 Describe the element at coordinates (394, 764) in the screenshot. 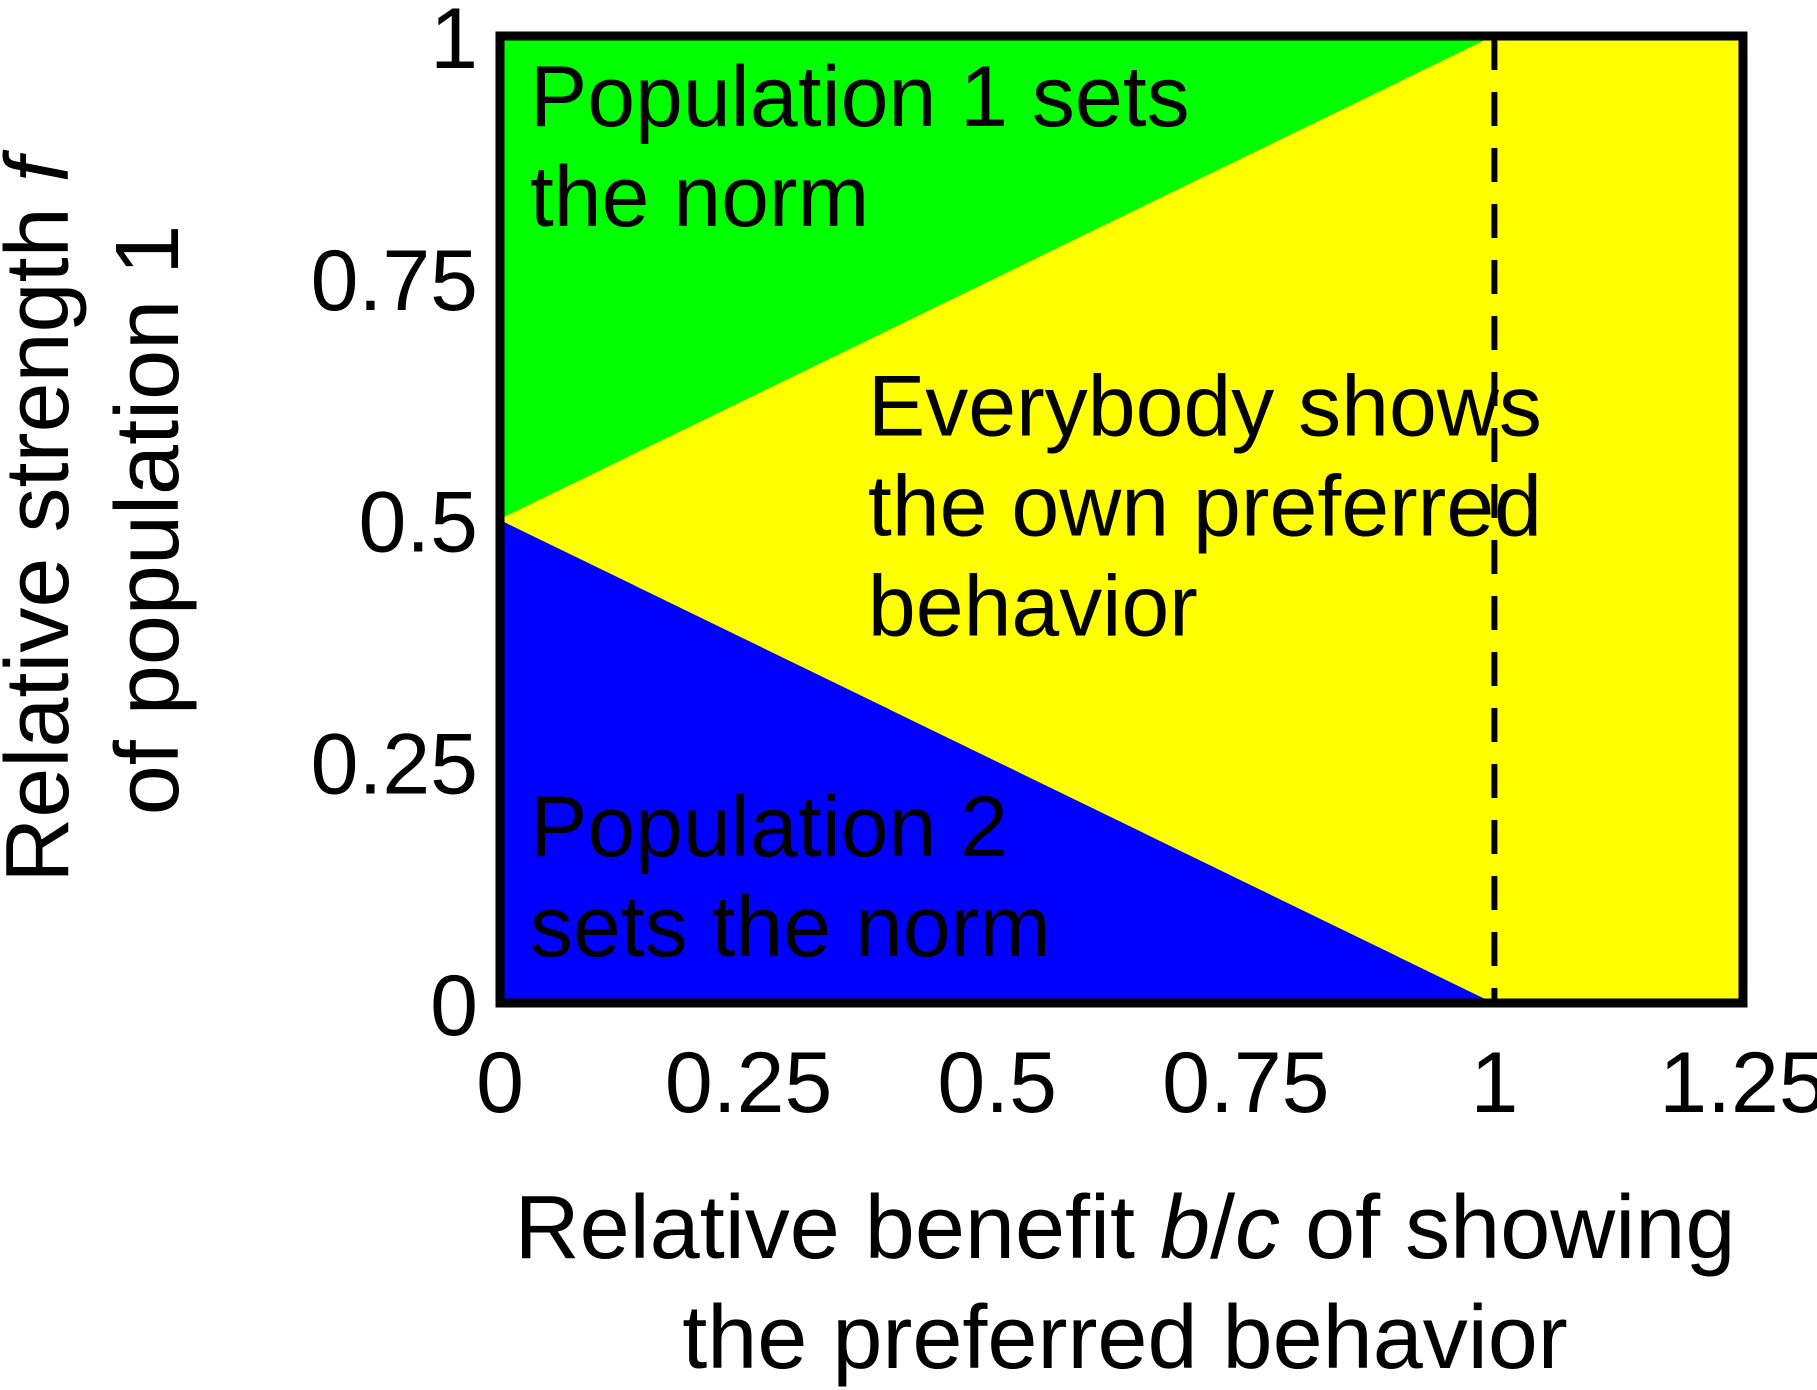

I see `y-tick-label: 0.25` at that location.